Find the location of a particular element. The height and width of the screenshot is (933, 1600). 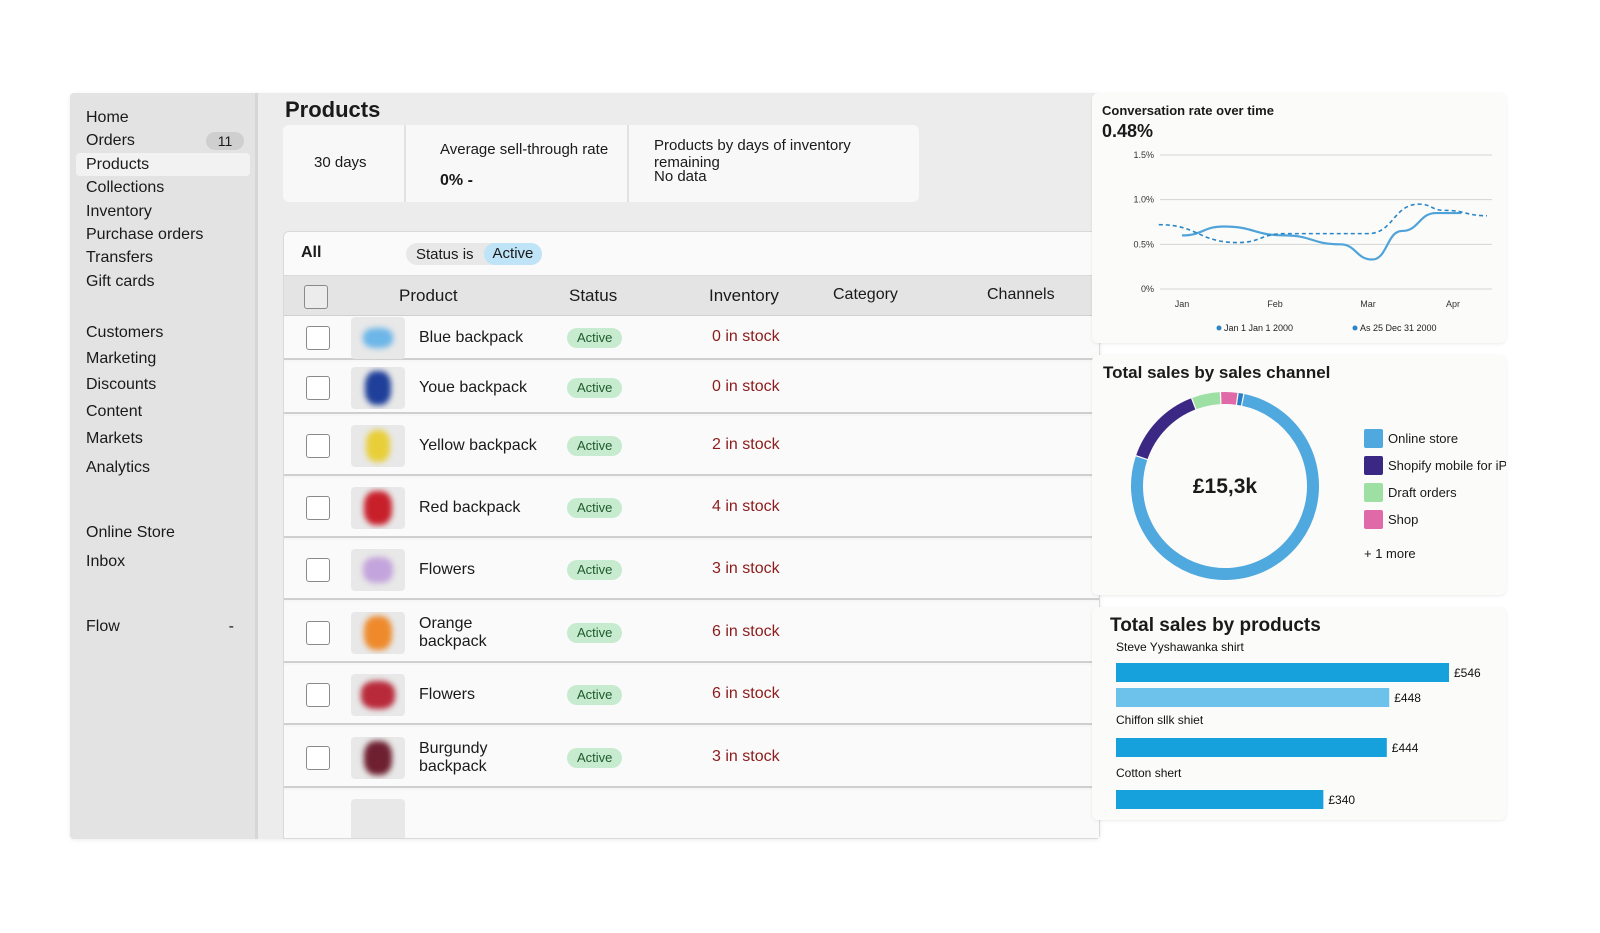

table-row: Youe backpack Active 0 in stock is located at coordinates (691, 388).